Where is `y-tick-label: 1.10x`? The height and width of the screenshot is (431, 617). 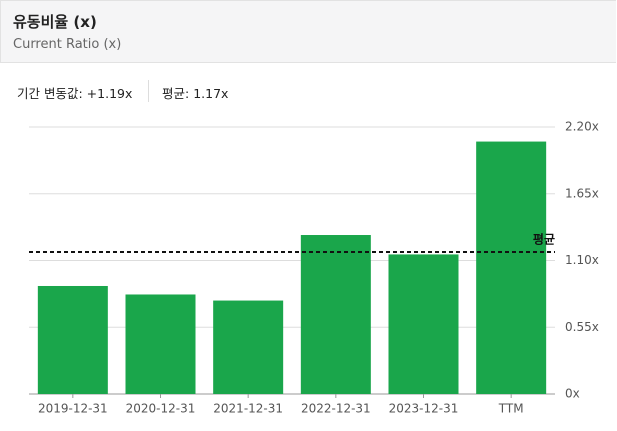
y-tick-label: 1.10x is located at coordinates (582, 260).